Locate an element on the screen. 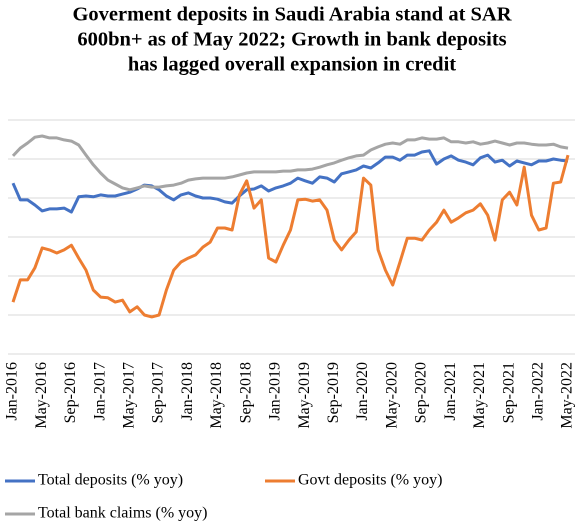 The image size is (585, 527). x-tick-label: May-2021 is located at coordinates (479, 395).